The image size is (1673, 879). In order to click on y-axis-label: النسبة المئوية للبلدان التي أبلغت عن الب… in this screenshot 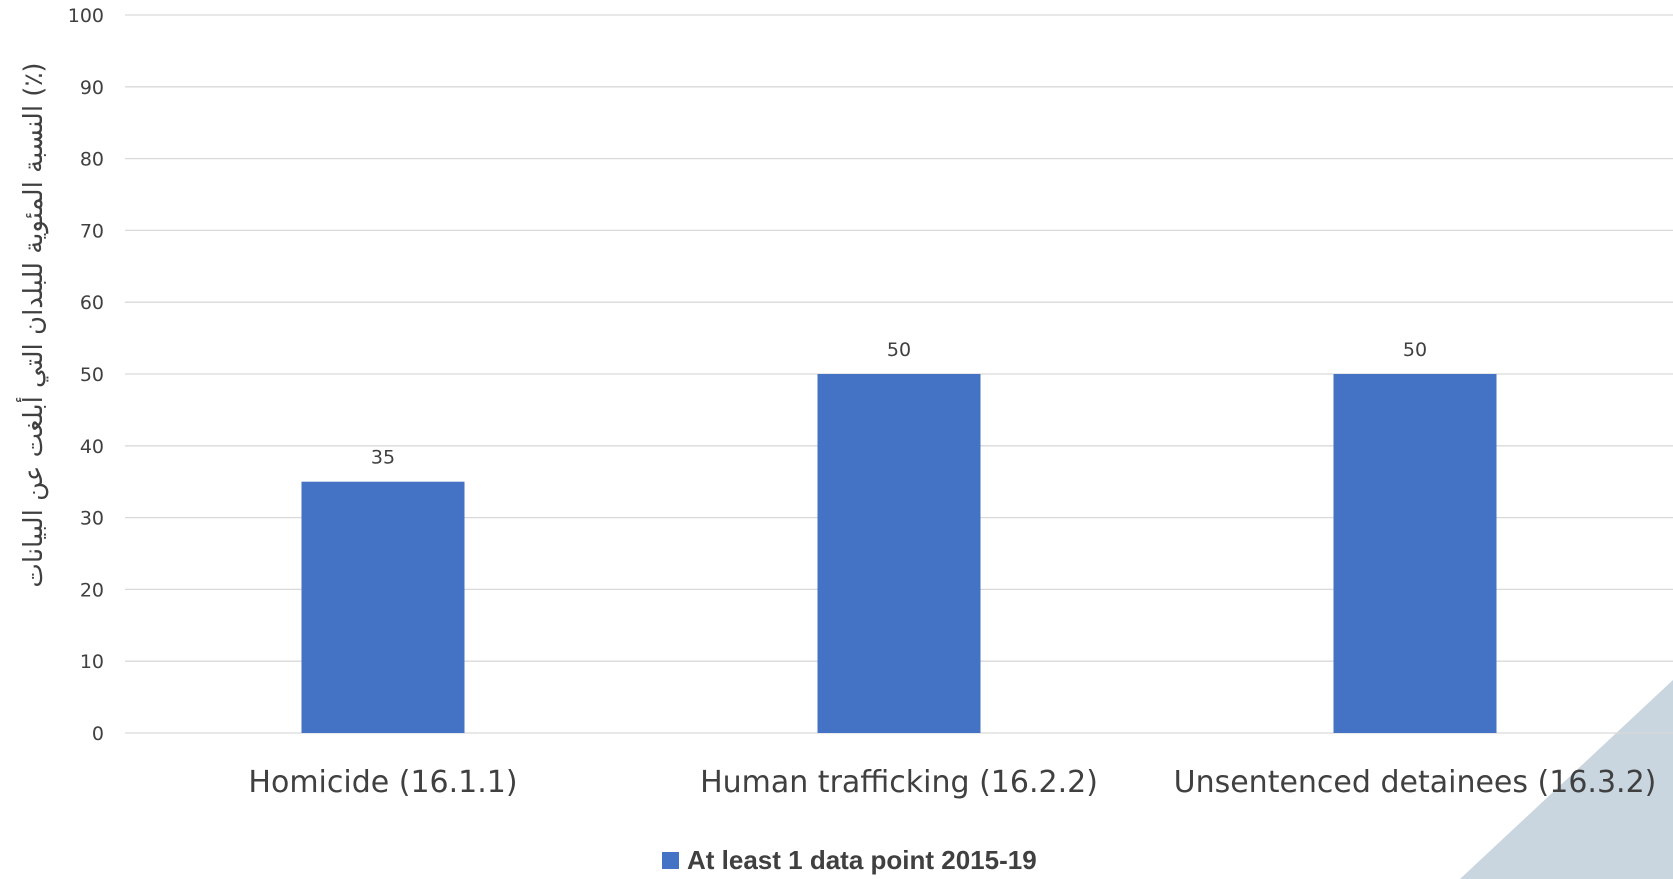, I will do `click(32, 324)`.